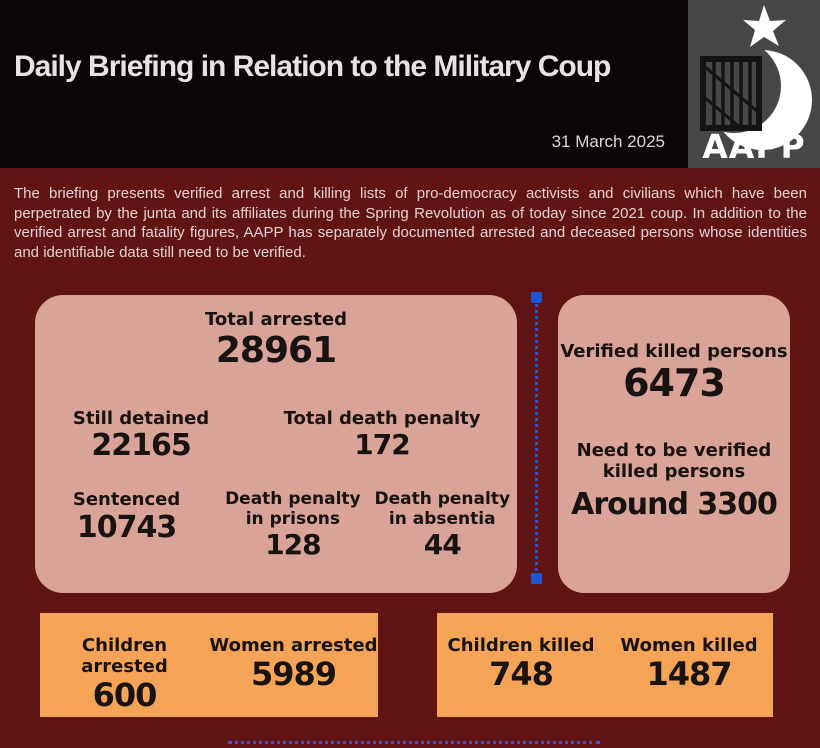 This screenshot has height=748, width=820. What do you see at coordinates (126, 517) in the screenshot?
I see `stat-sentenced: Sentenced 10743` at bounding box center [126, 517].